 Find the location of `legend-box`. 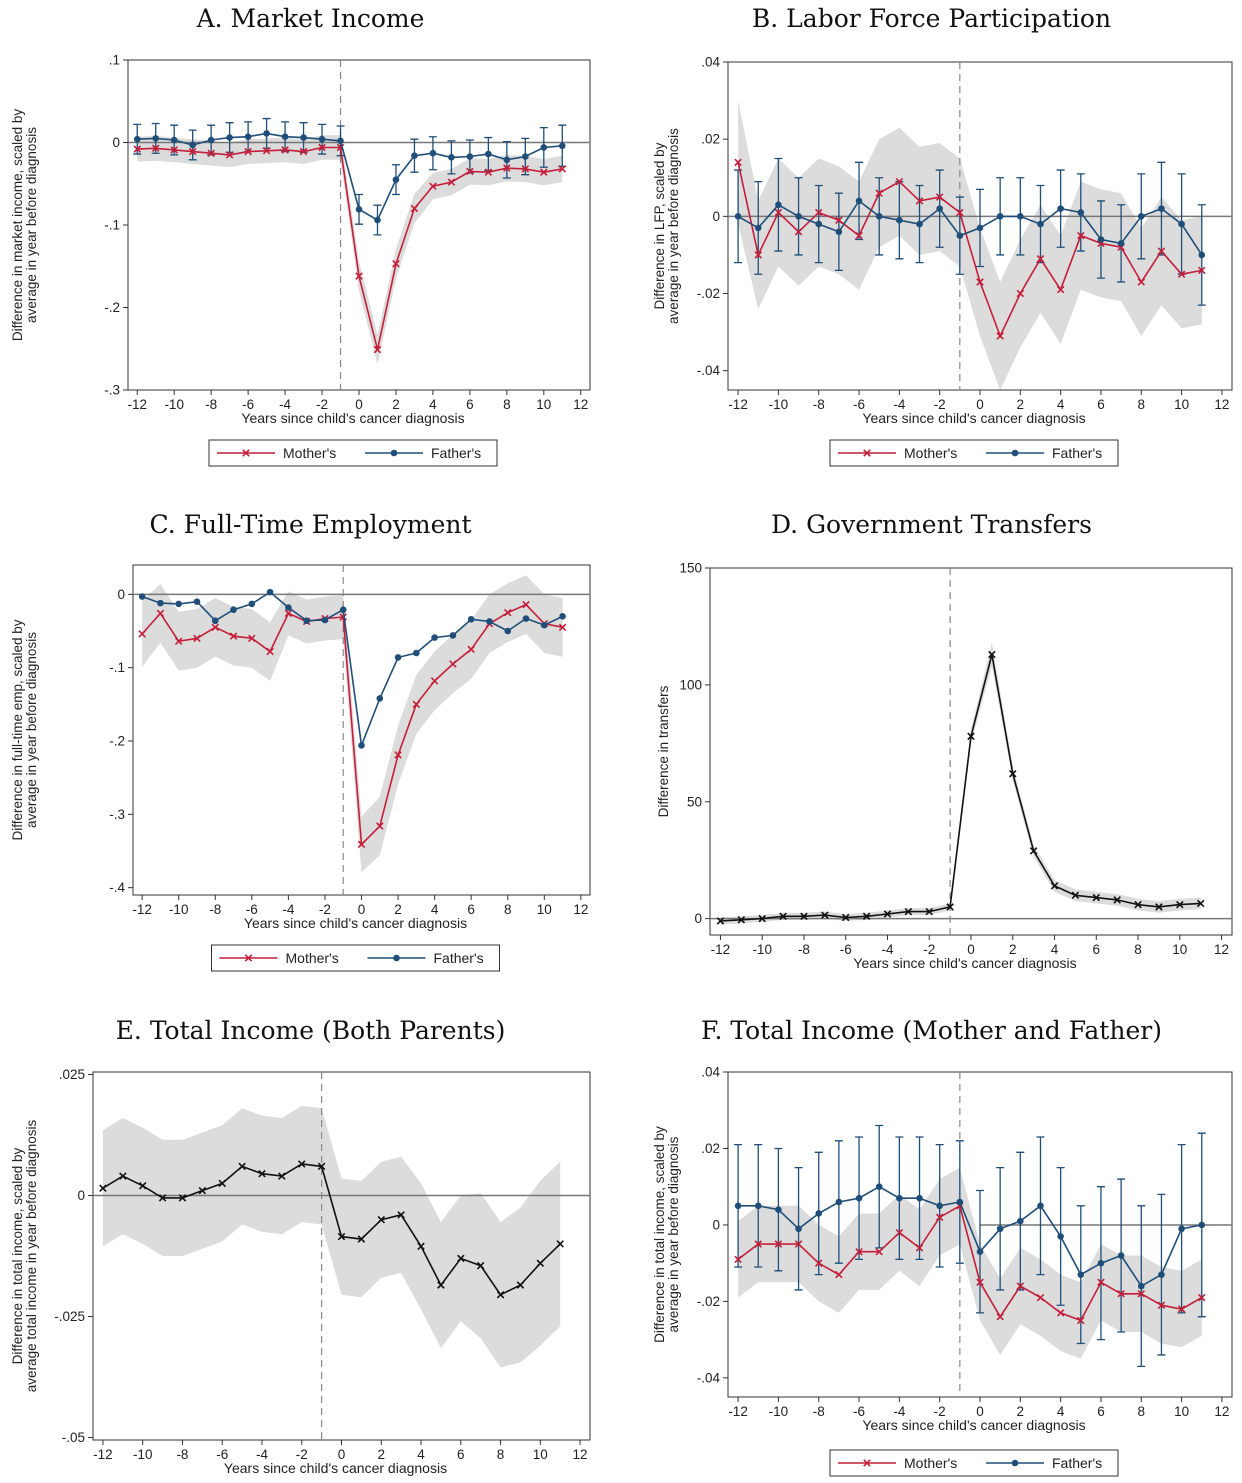

legend-box is located at coordinates (353, 453).